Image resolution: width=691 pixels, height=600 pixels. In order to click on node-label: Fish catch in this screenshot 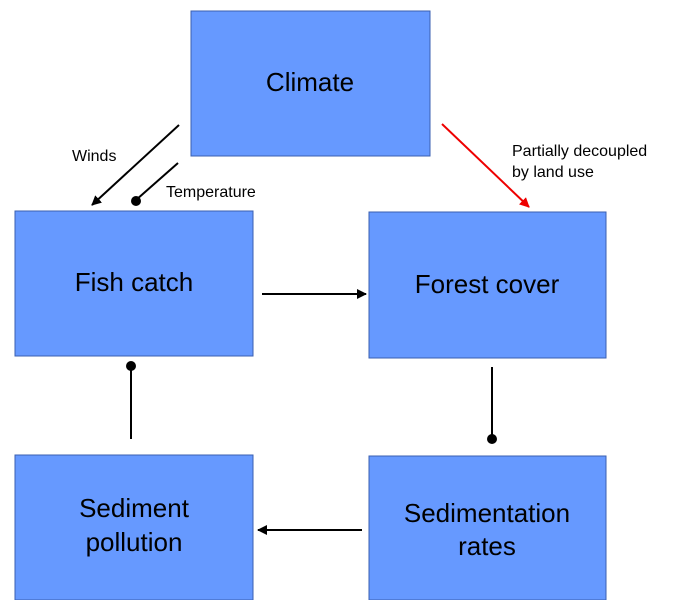, I will do `click(134, 282)`.